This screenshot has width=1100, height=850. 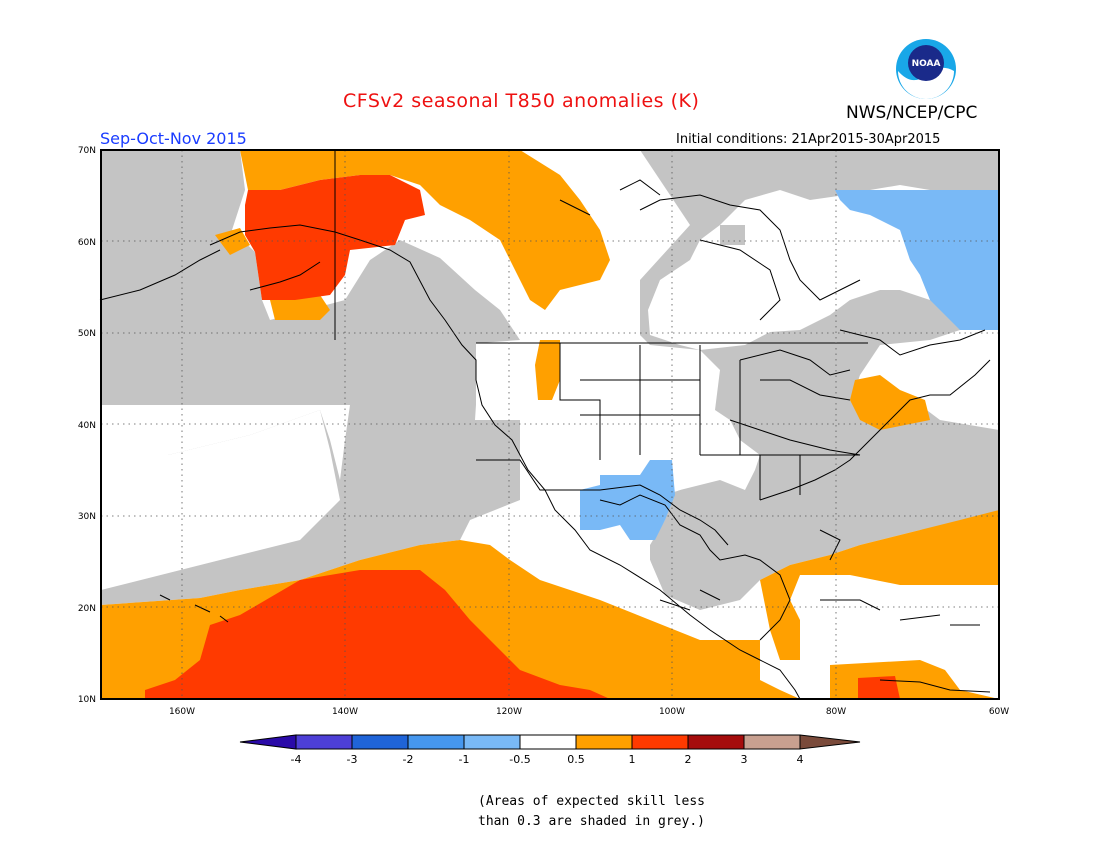 What do you see at coordinates (830, 742) in the screenshot?
I see `legend-bin-above-max` at bounding box center [830, 742].